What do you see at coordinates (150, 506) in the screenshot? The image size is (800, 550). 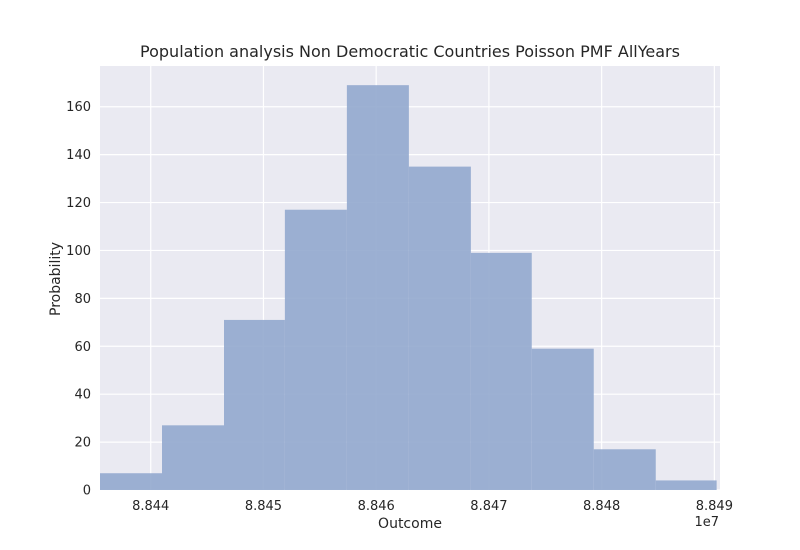 I see `x-tick-label: 8.844` at bounding box center [150, 506].